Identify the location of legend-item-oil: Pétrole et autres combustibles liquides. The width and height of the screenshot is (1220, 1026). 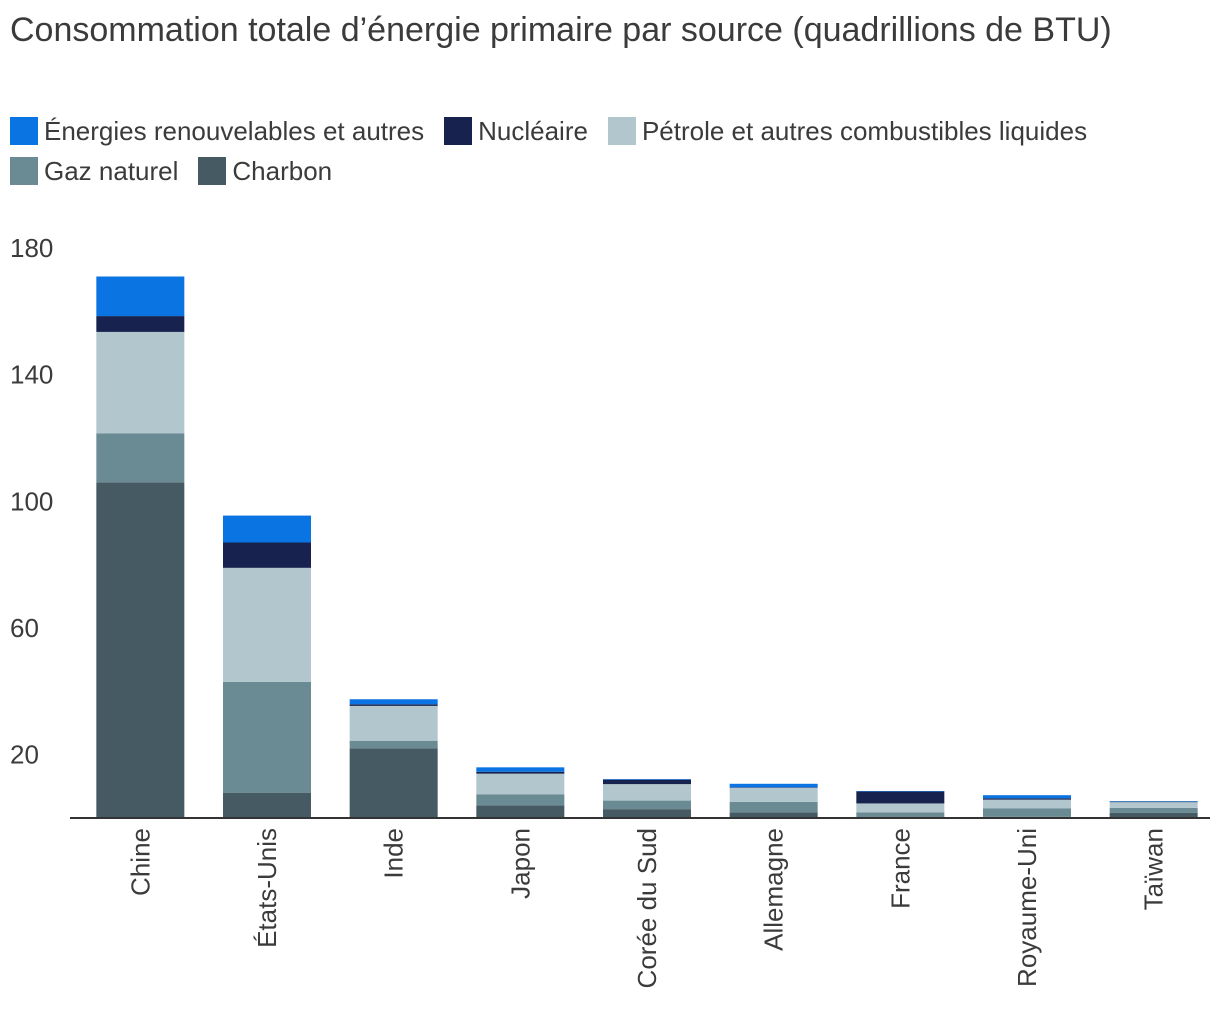
(847, 130).